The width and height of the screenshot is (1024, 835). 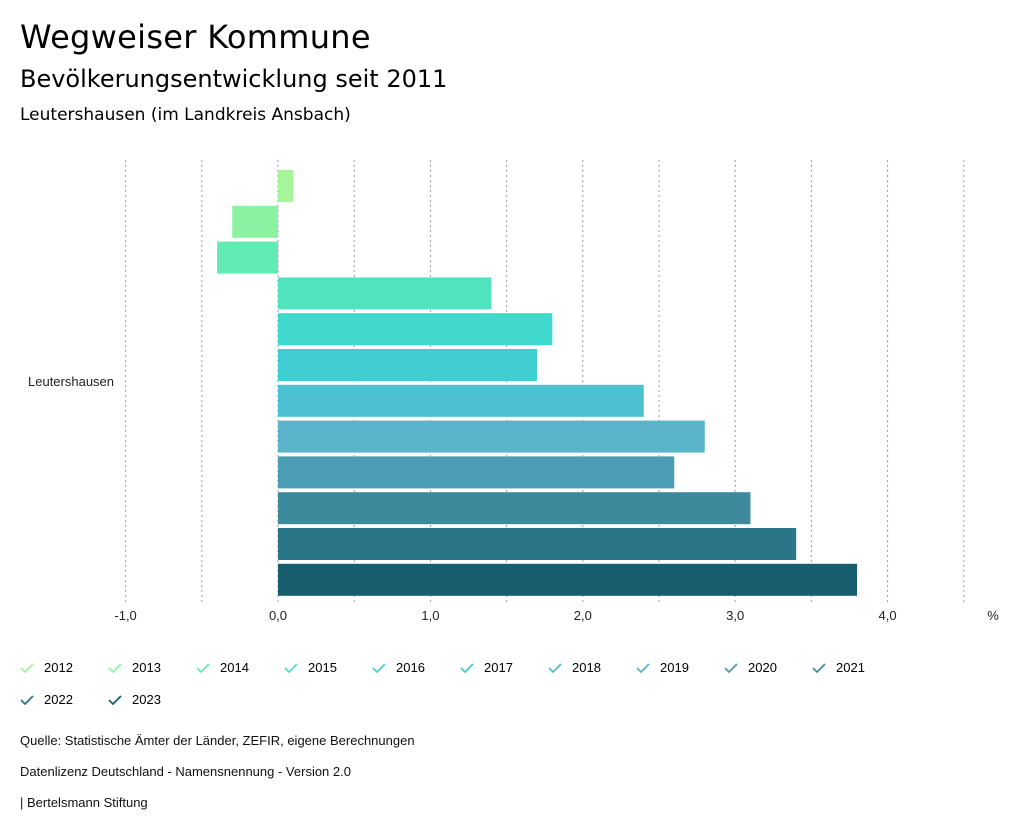 What do you see at coordinates (537, 544) in the screenshot?
I see `bar-2022` at bounding box center [537, 544].